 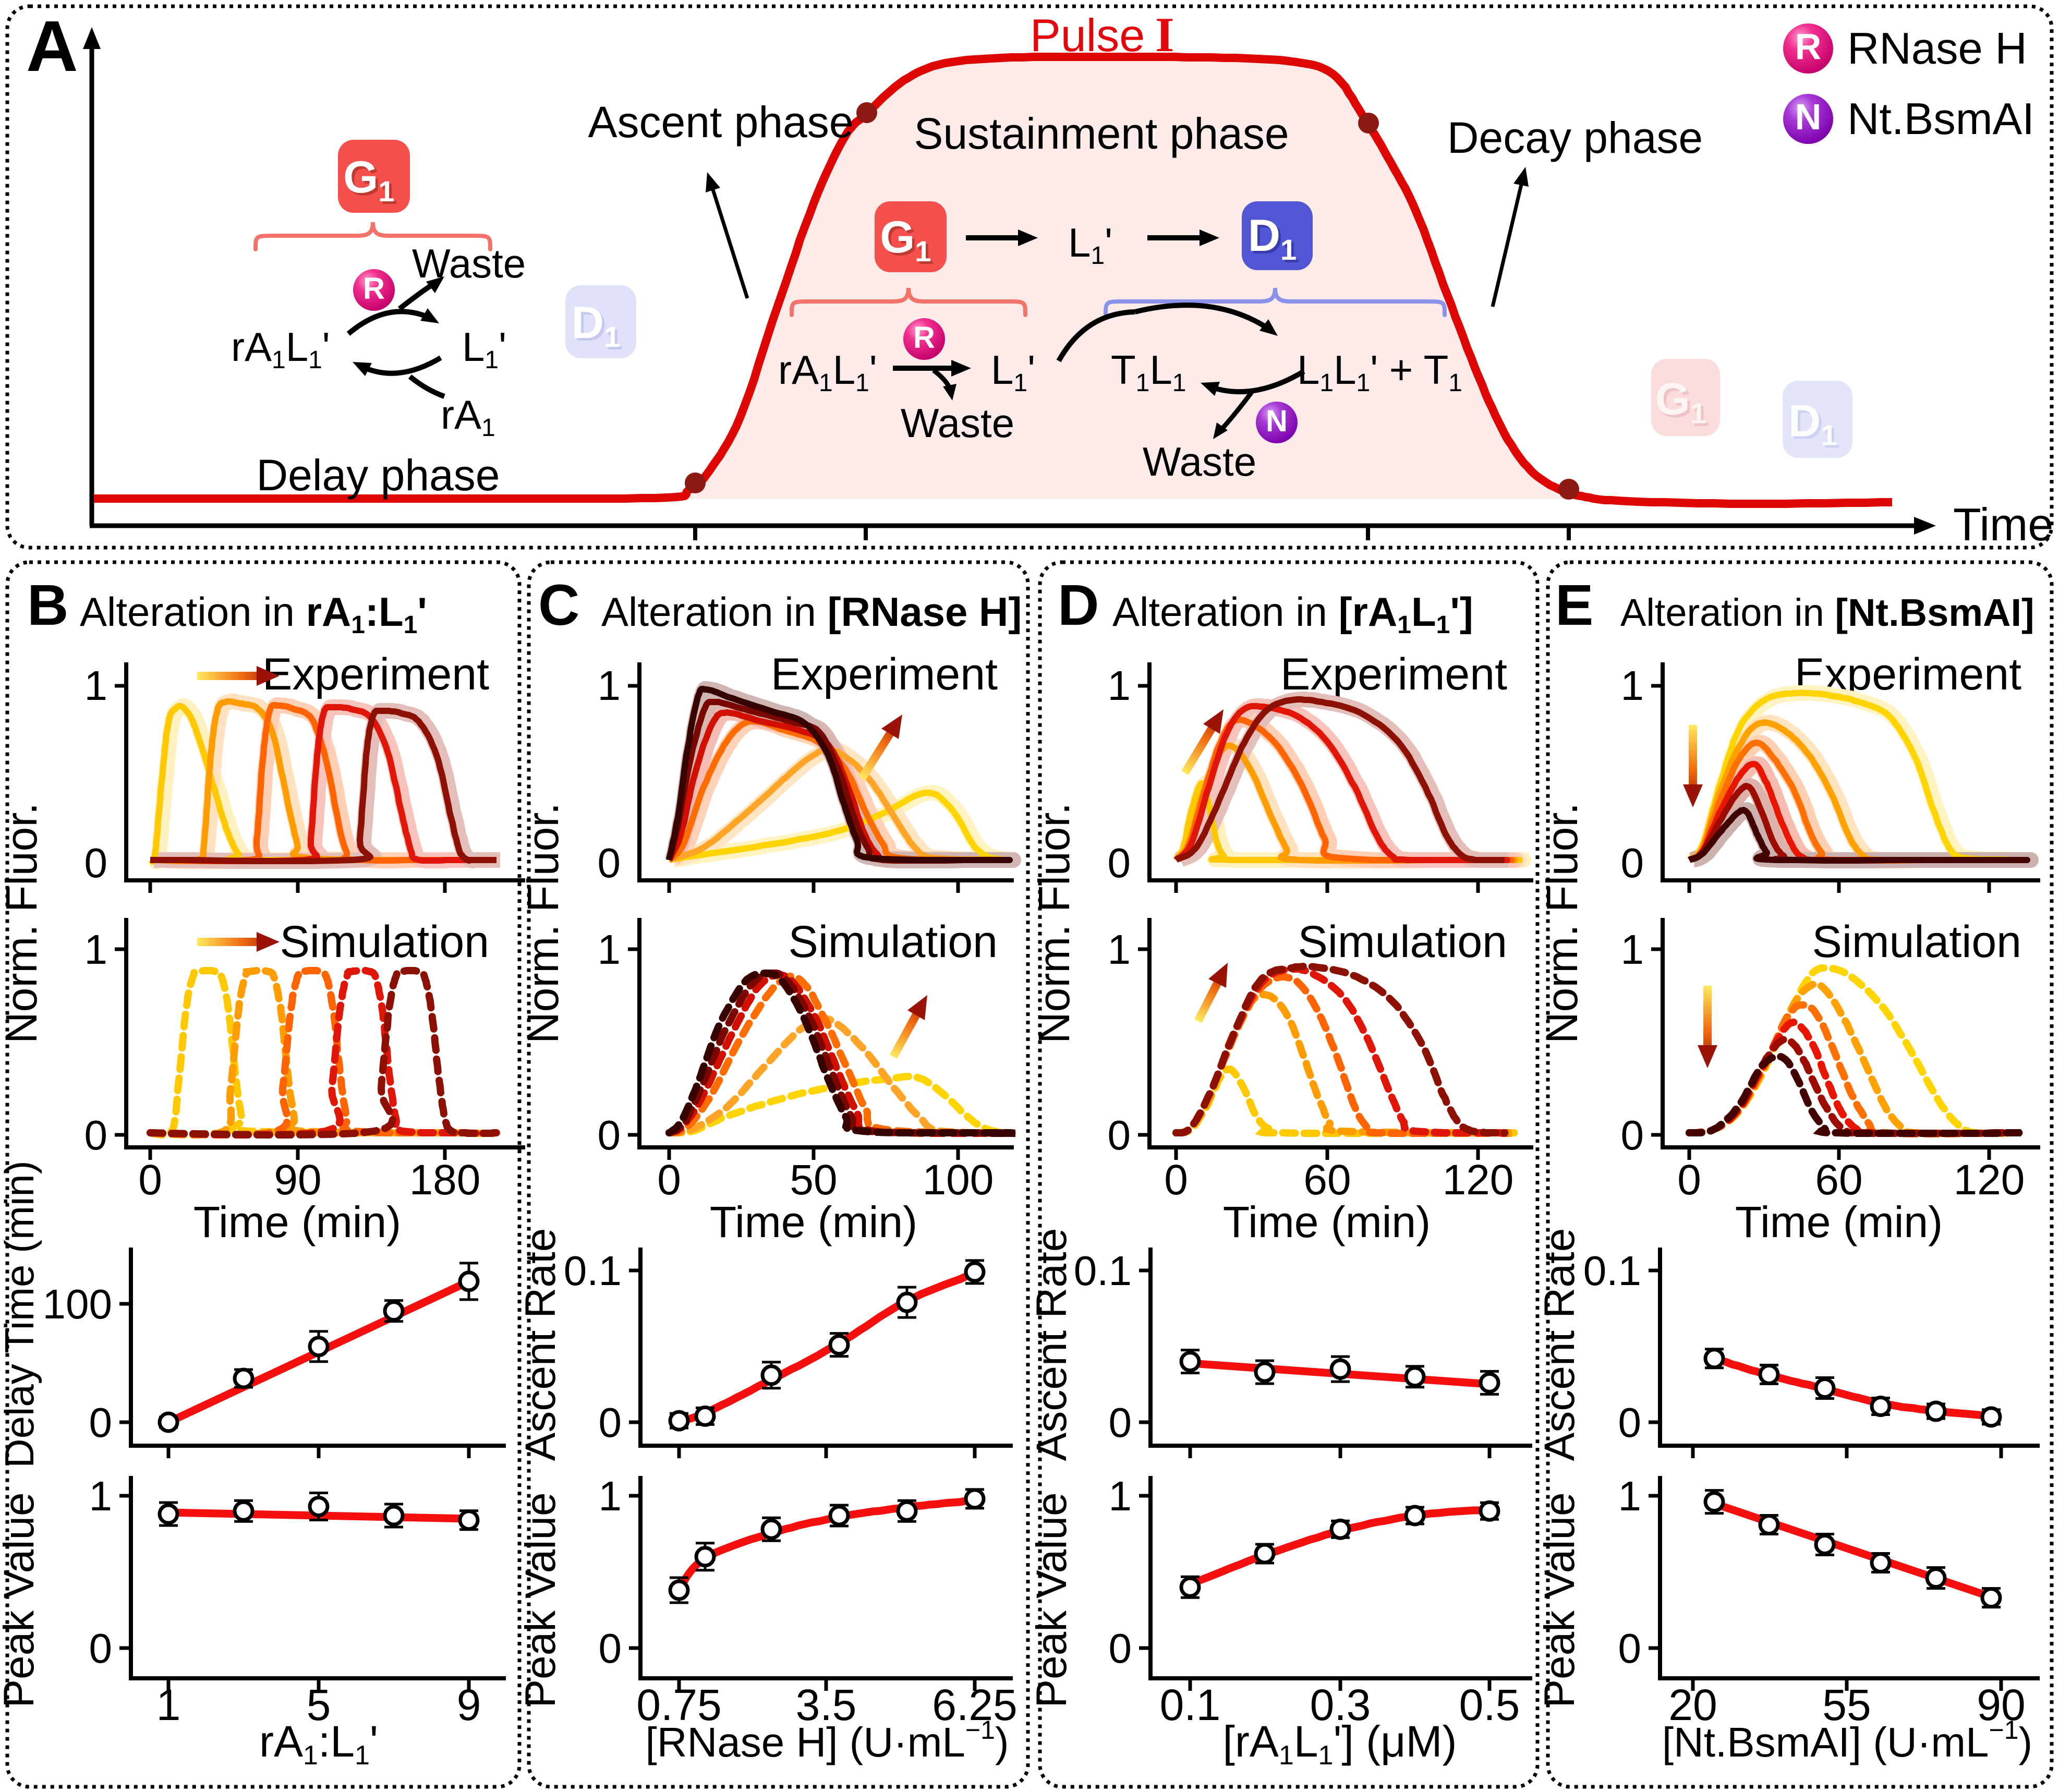 What do you see at coordinates (558, 605) in the screenshot?
I see `svg-text: C` at bounding box center [558, 605].